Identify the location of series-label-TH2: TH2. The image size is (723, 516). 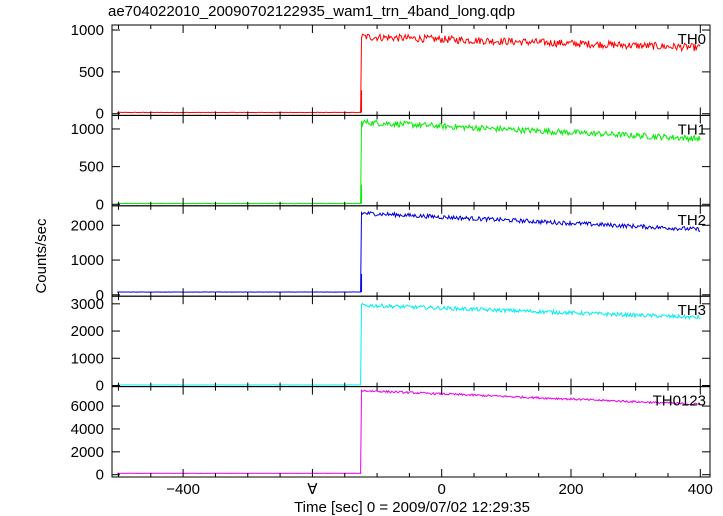
(692, 220).